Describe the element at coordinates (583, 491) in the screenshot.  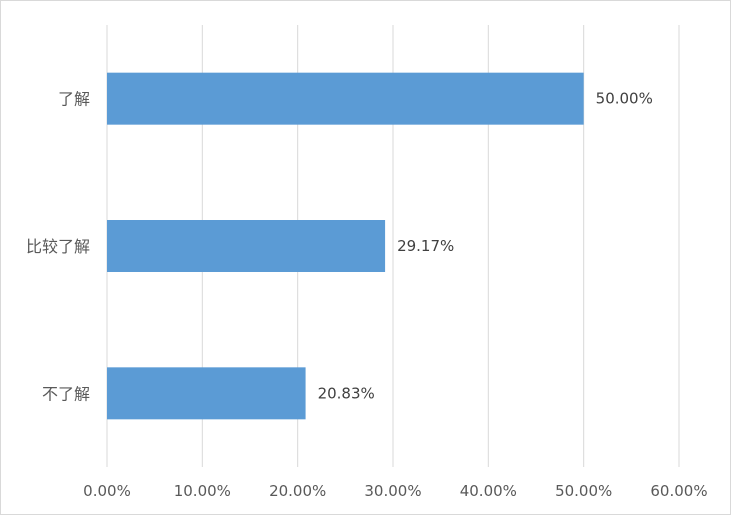
I see `x-tick-label: 50.00%` at that location.